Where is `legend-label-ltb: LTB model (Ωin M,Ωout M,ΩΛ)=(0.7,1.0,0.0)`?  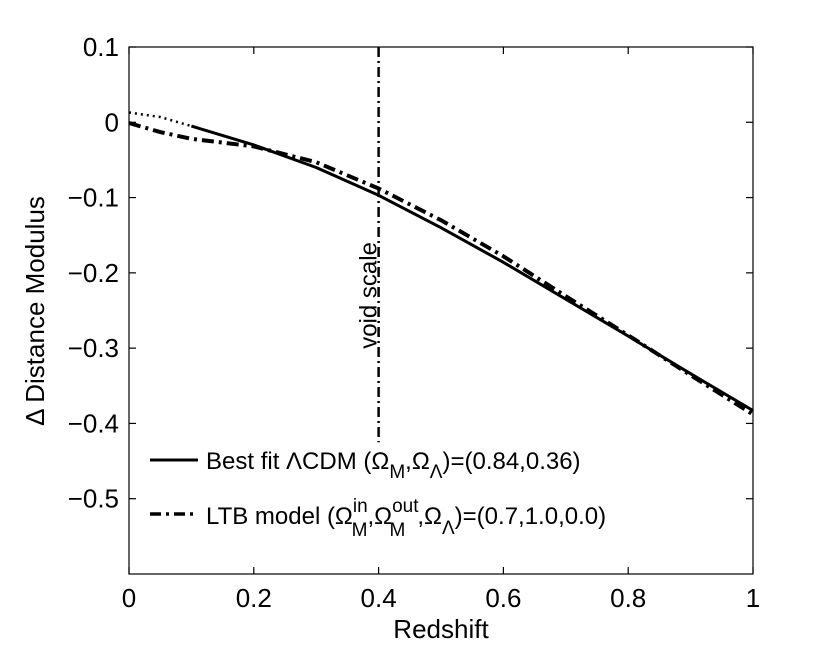 legend-label-ltb: LTB model (Ωin M,Ωout M,ΩΛ)=(0.7,1.0,0.0) is located at coordinates (406, 518).